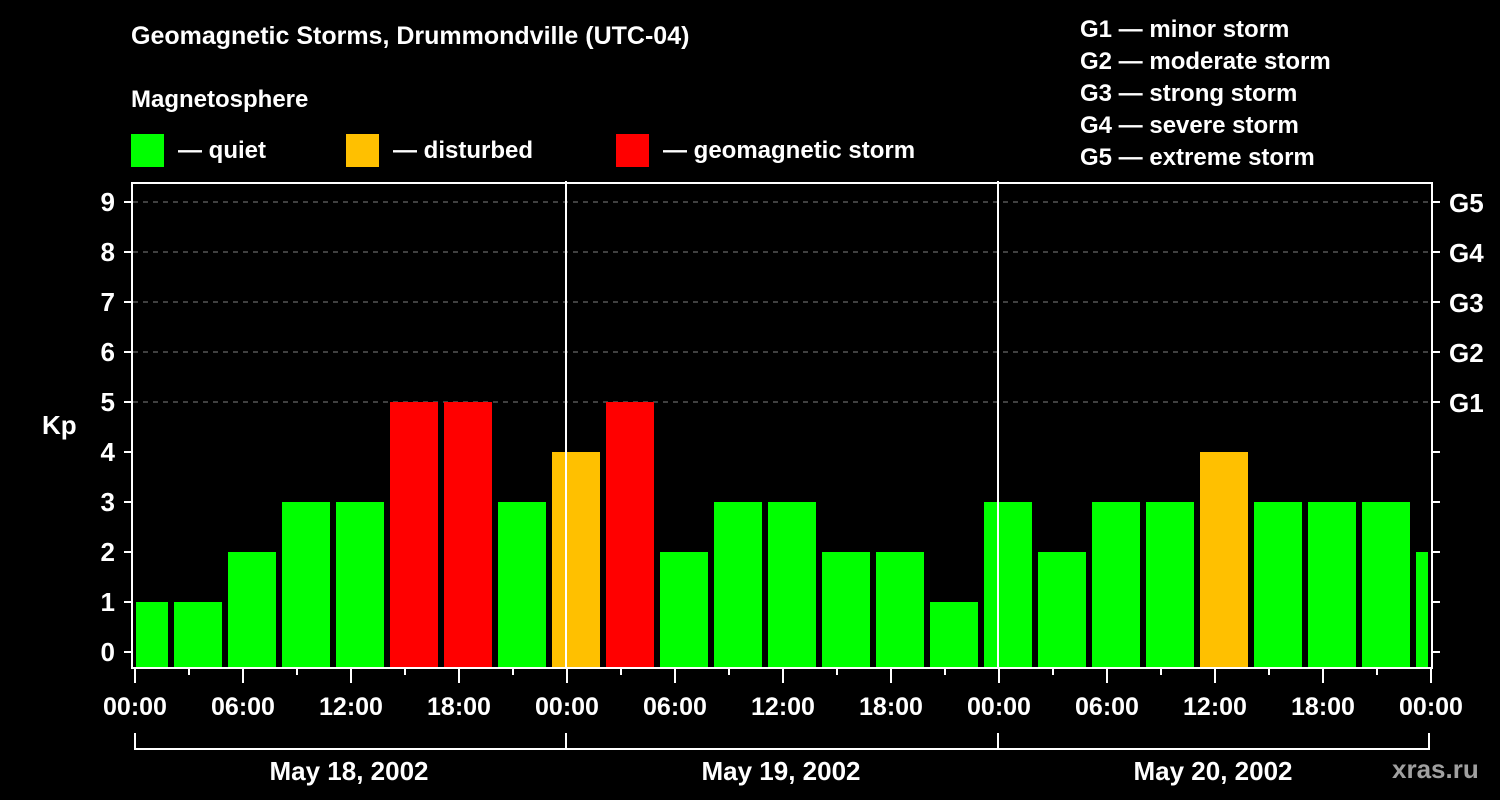 This screenshot has height=800, width=1500. I want to click on g-level-label: G5, so click(1466, 203).